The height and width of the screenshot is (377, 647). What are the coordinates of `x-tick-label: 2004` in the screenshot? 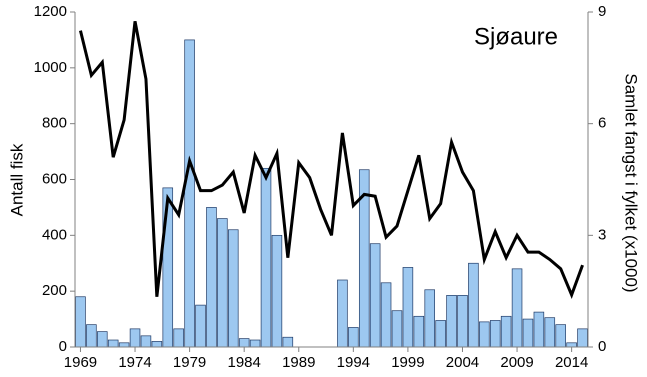 It's located at (462, 362).